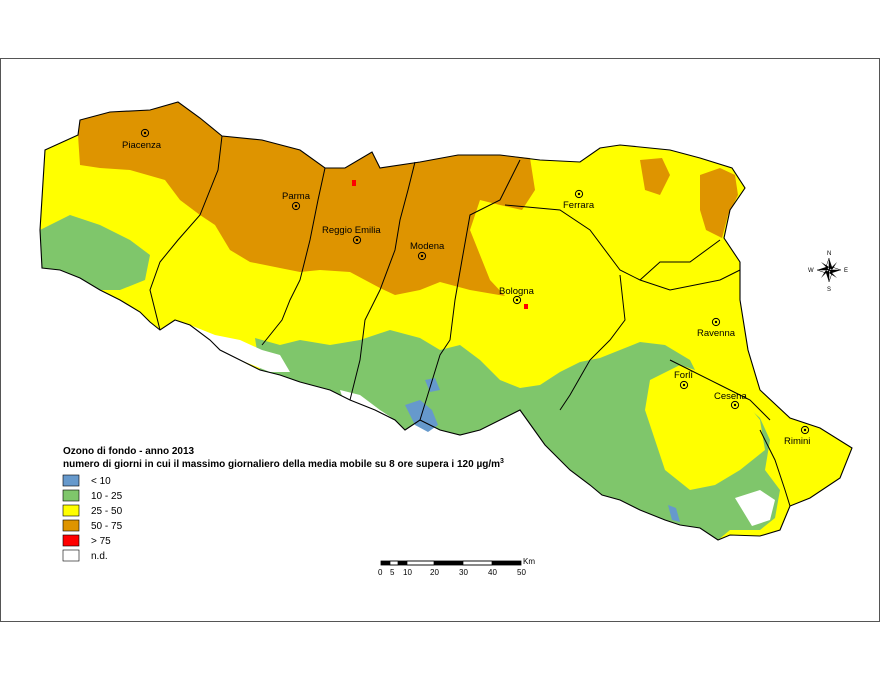 This screenshot has width=882, height=682. What do you see at coordinates (579, 205) in the screenshot?
I see `svg-text: Ferrara` at bounding box center [579, 205].